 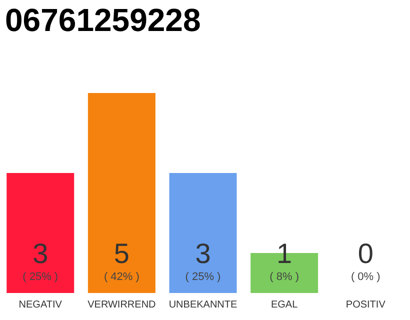 What do you see at coordinates (284, 277) in the screenshot?
I see `annotation: ( 8% )` at bounding box center [284, 277].